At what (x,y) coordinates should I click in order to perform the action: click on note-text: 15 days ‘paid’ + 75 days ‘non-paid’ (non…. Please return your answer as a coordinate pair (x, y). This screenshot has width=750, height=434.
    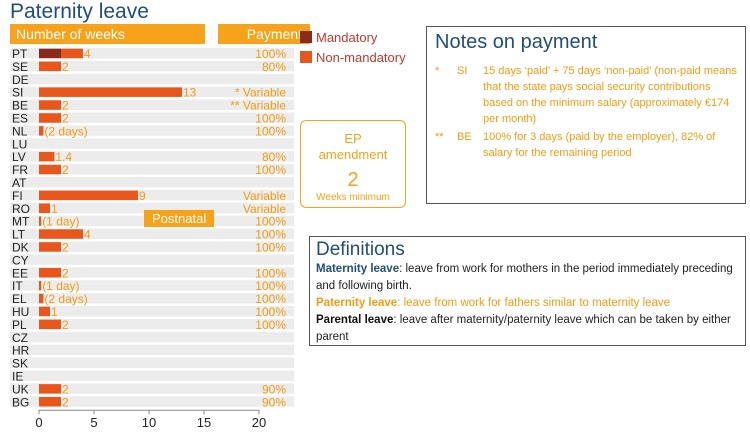
    Looking at the image, I should click on (610, 95).